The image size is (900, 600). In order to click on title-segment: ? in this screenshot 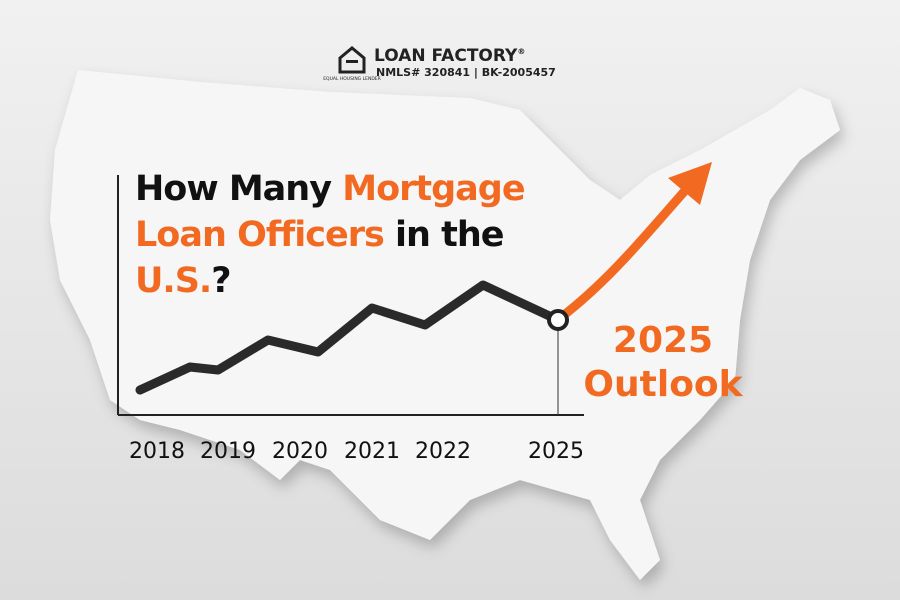, I will do `click(220, 281)`.